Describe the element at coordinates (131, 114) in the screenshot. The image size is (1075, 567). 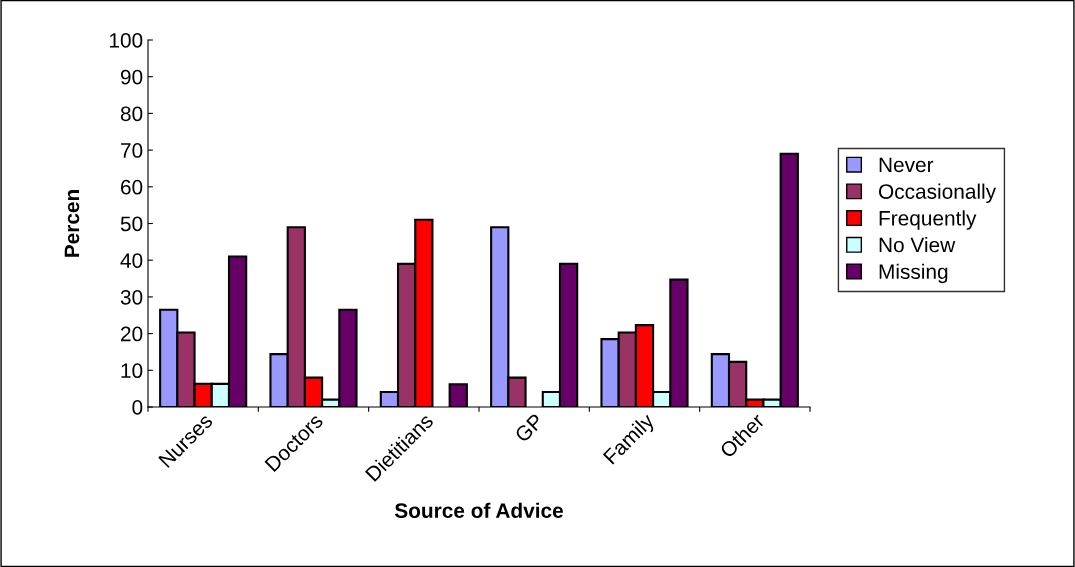
I see `y-tick-label: 80` at that location.